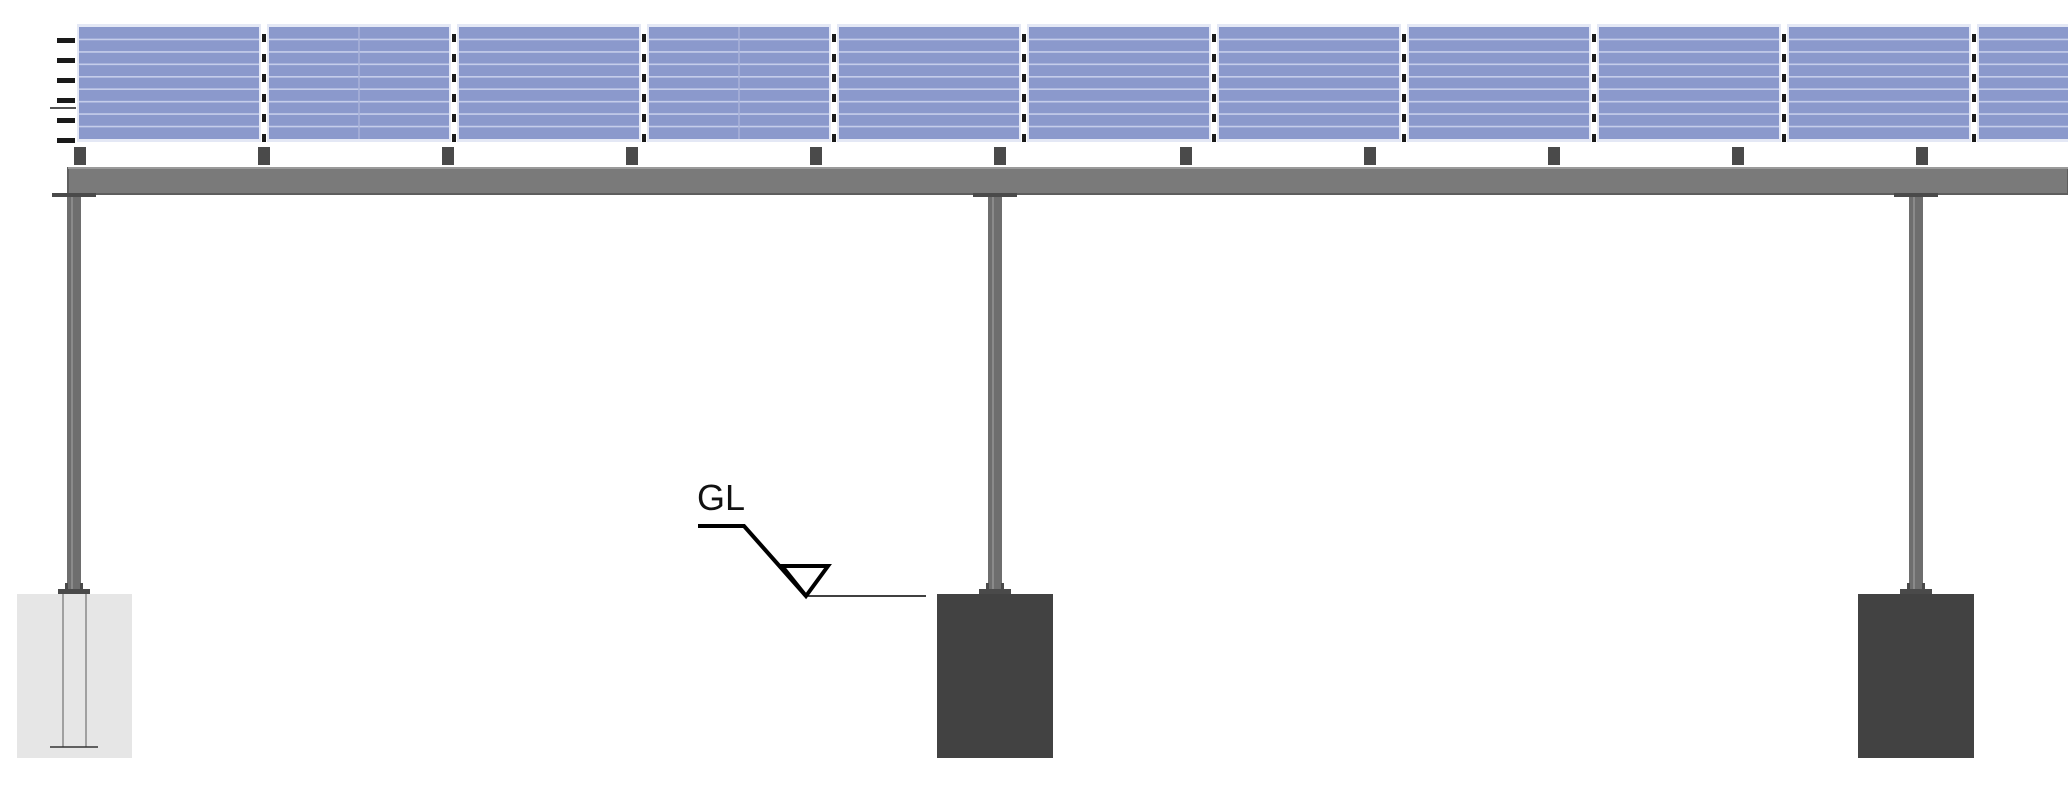  I want to click on foundation-light, so click(74, 676).